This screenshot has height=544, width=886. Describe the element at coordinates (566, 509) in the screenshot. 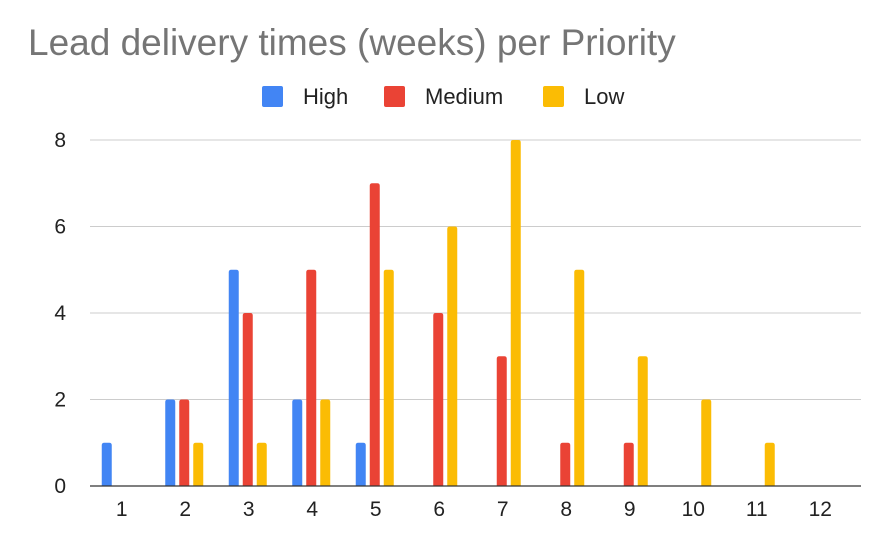

I see `x-tick-label: 8` at that location.